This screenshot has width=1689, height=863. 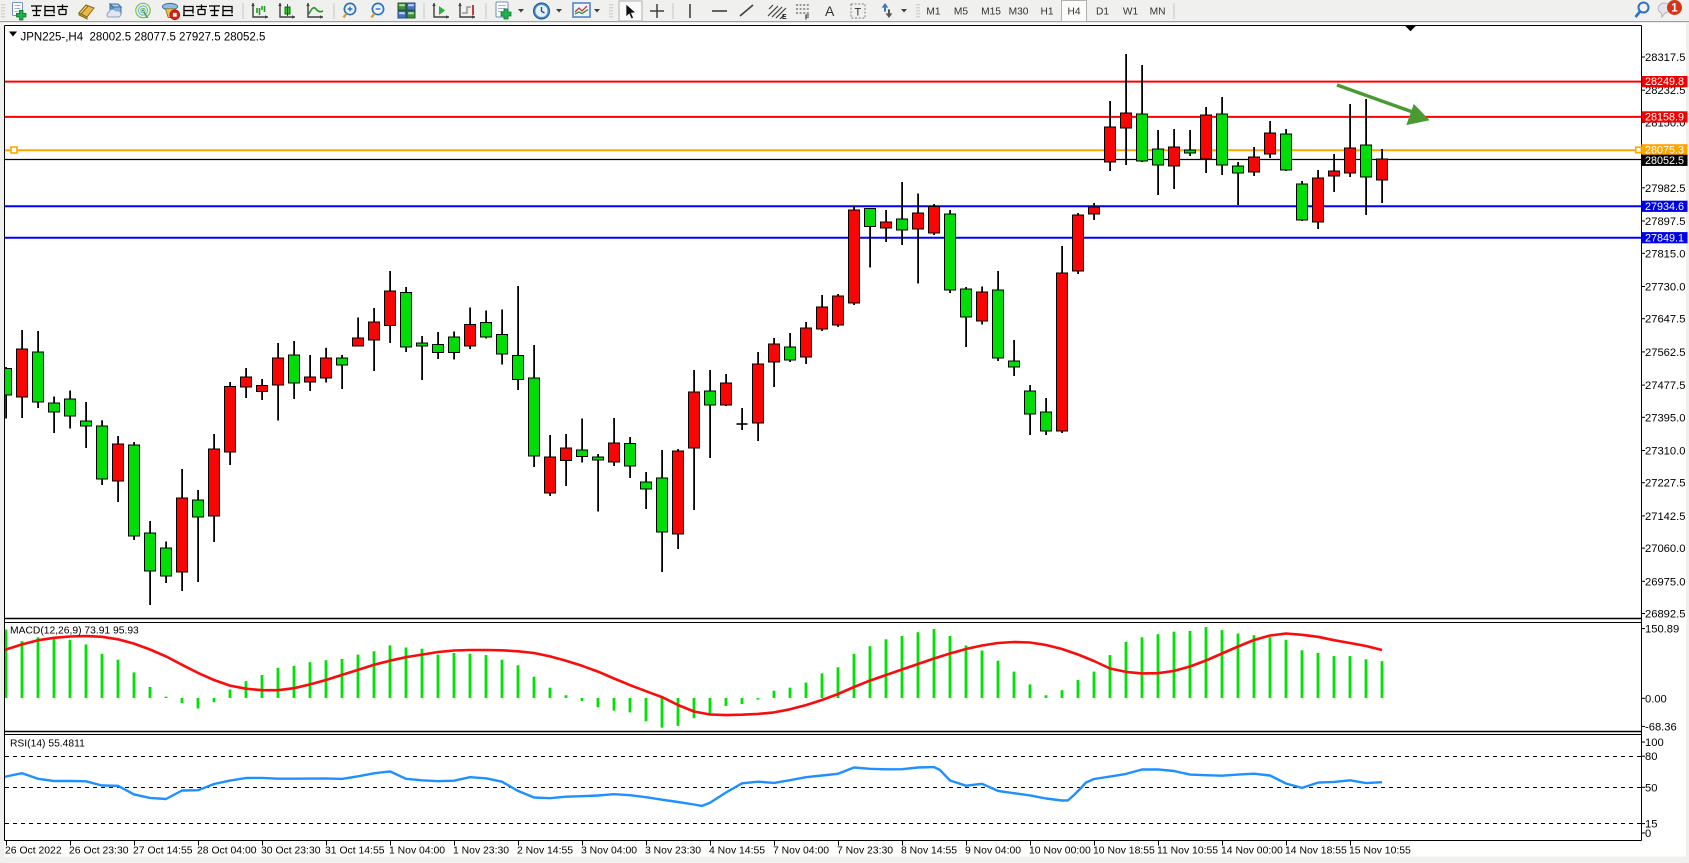 I want to click on svg-text: -68.36, so click(x=1661, y=727).